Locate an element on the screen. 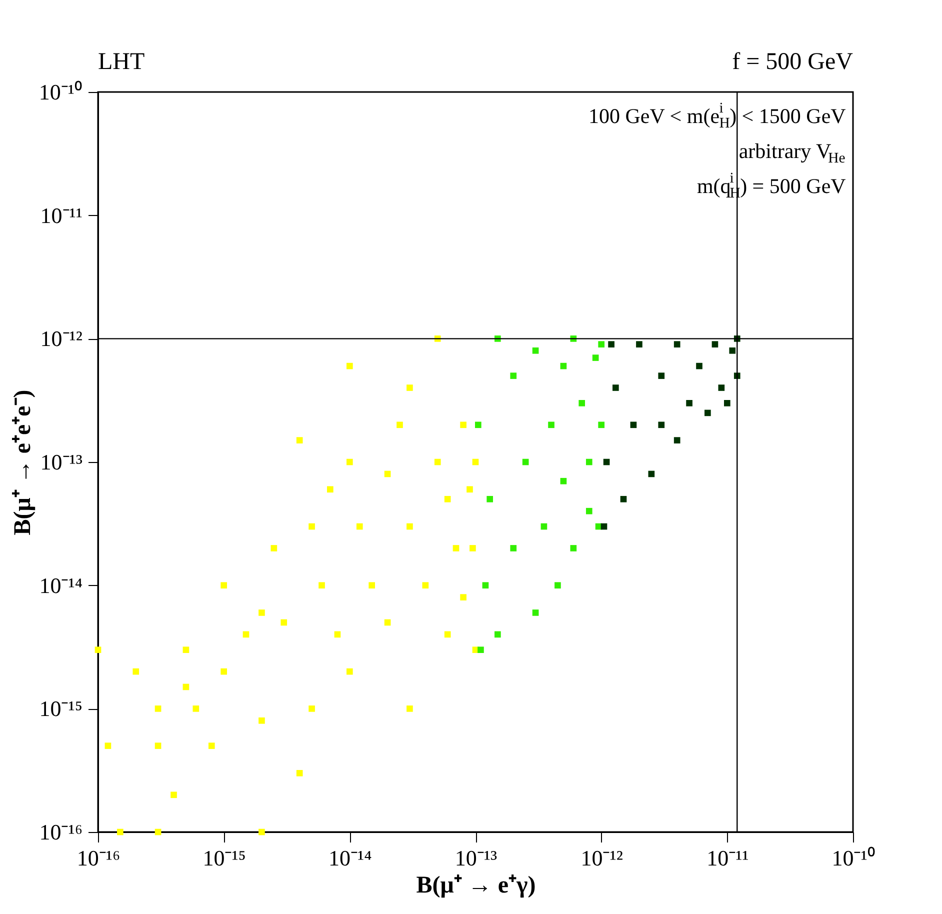  y-axis-title: B(μ⁺ → e⁺e⁺e⁻) is located at coordinates (23, 463).